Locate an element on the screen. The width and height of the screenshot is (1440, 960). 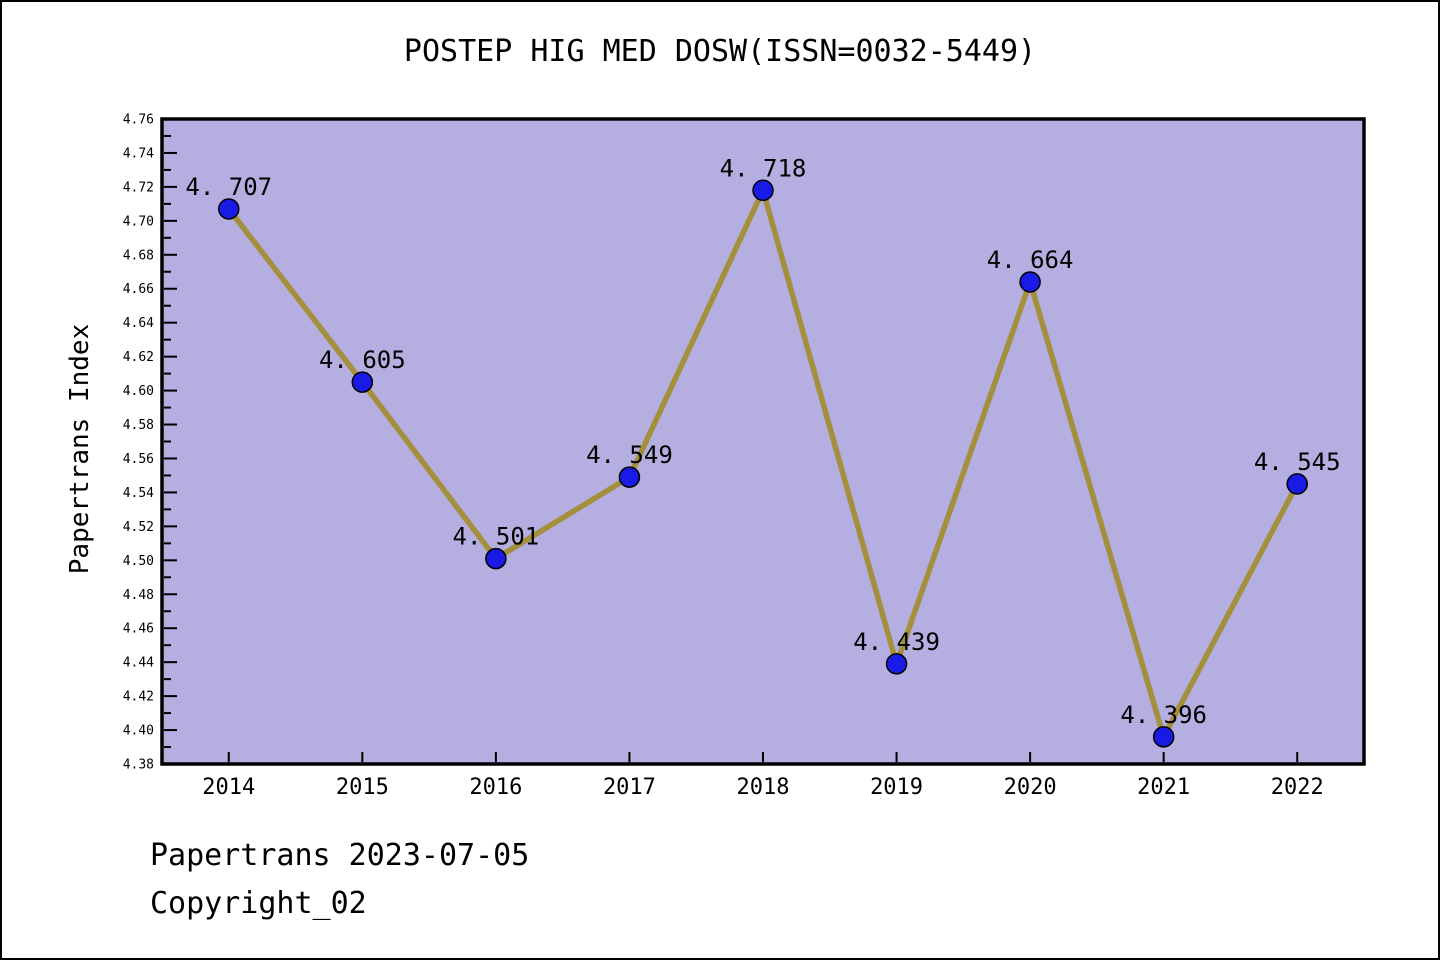
data-point-label: 4. 501 is located at coordinates (496, 537).